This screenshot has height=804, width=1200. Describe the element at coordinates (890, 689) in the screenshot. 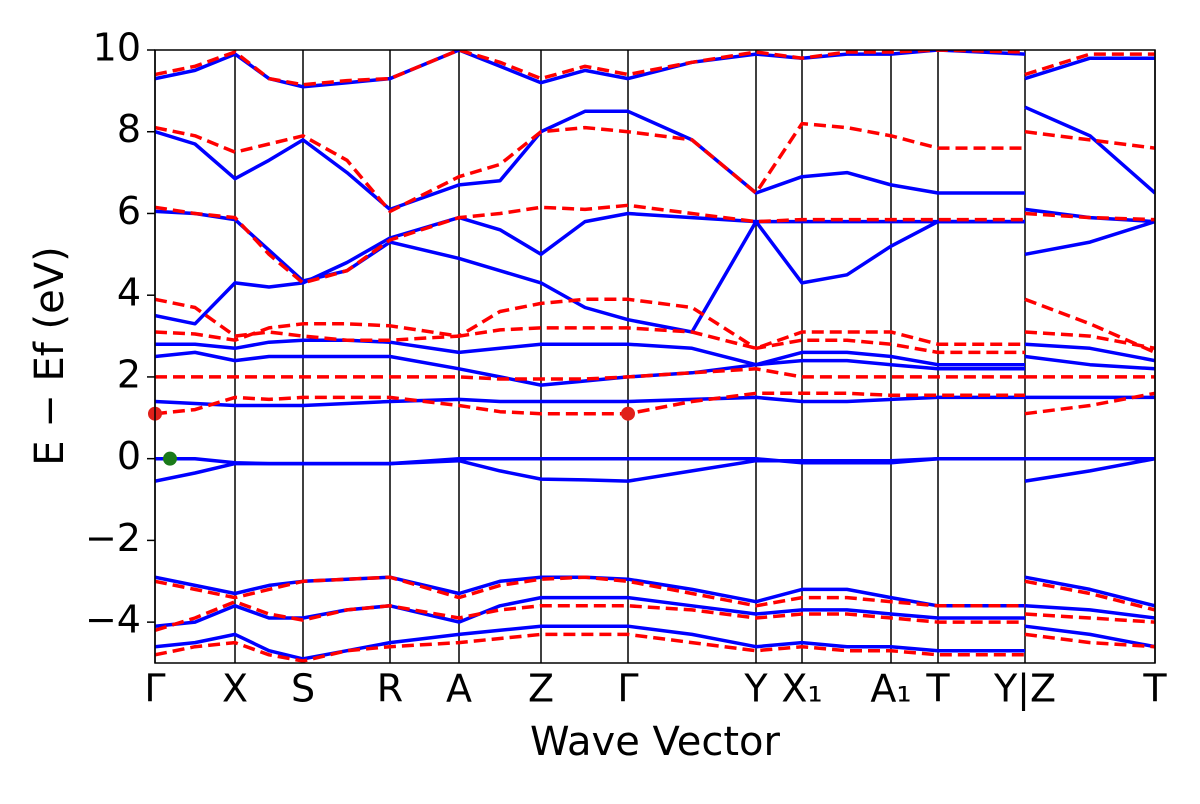

I see `x-tick-label: A₁` at that location.